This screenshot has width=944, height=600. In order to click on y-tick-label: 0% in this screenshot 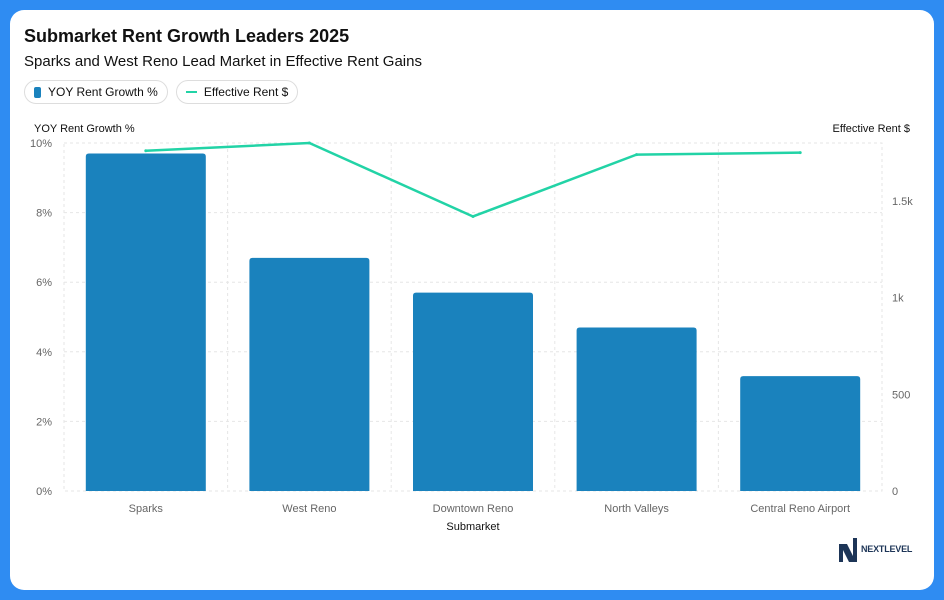, I will do `click(44, 492)`.